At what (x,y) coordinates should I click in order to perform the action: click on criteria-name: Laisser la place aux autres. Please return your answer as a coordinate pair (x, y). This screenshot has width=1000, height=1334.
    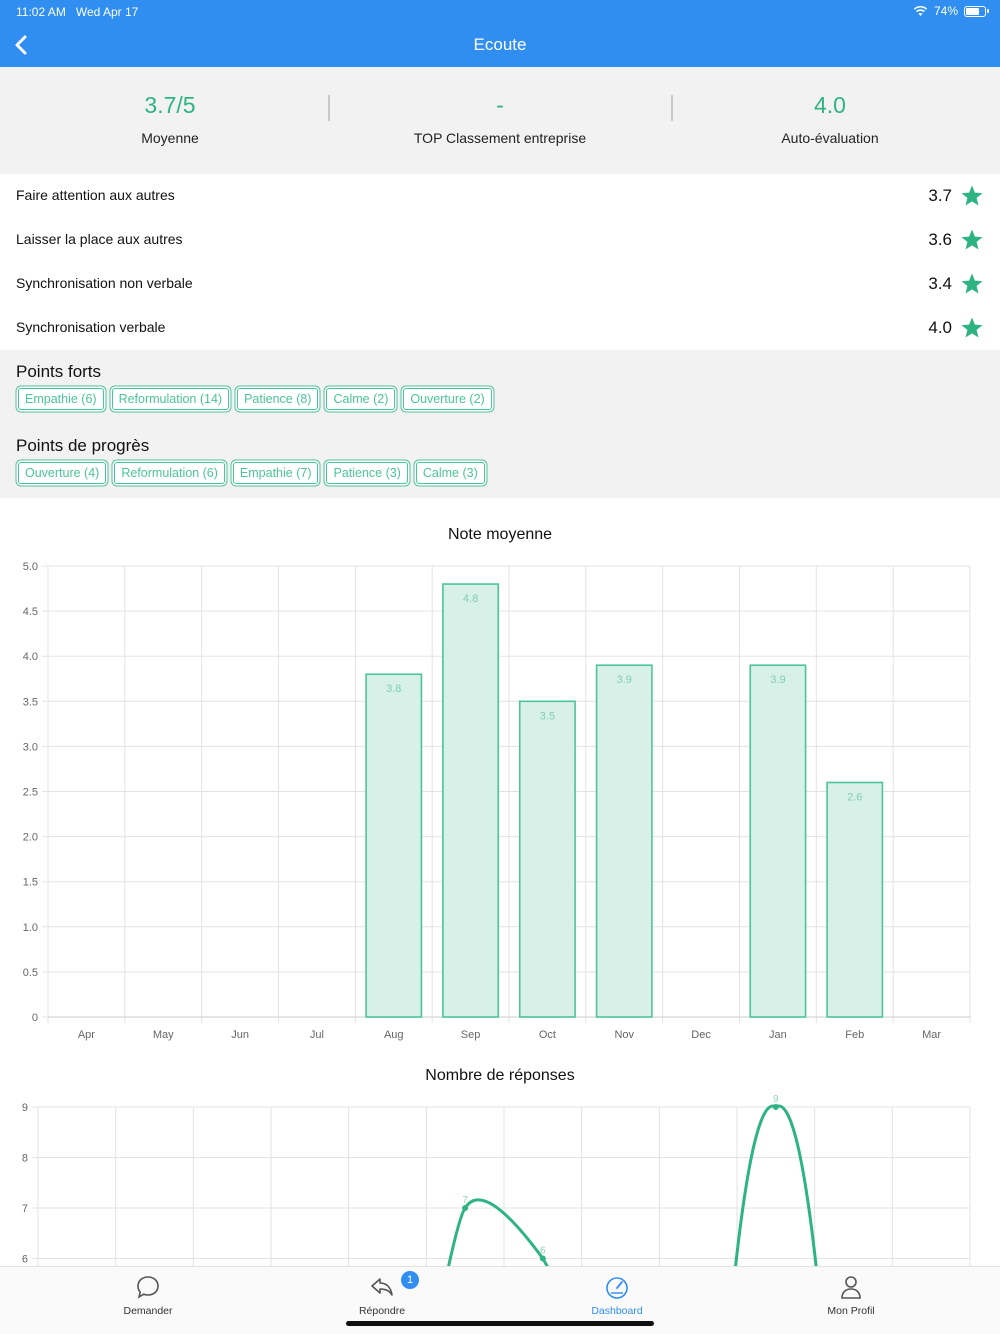
    Looking at the image, I should click on (99, 239).